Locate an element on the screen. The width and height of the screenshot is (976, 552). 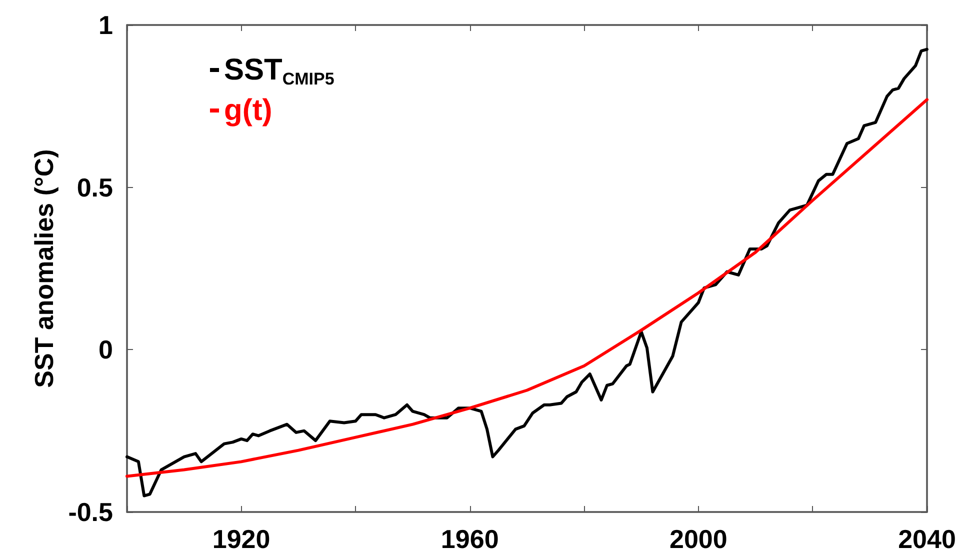
y-tick-label: -0.5 is located at coordinates (90, 512).